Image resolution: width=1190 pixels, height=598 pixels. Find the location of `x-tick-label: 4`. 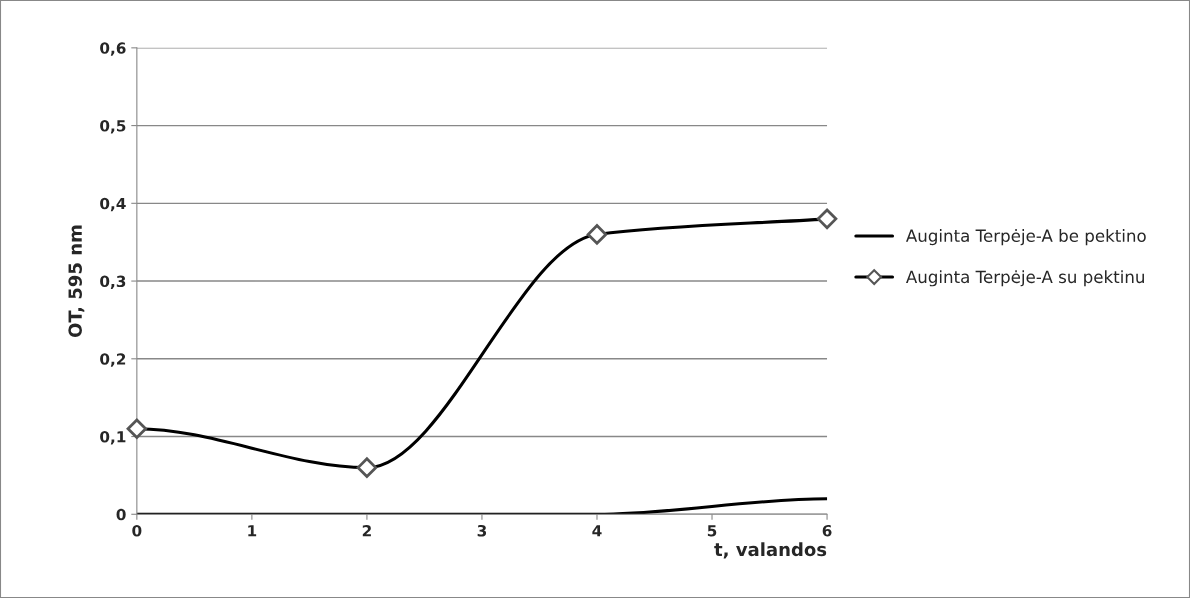

x-tick-label: 4 is located at coordinates (597, 531).